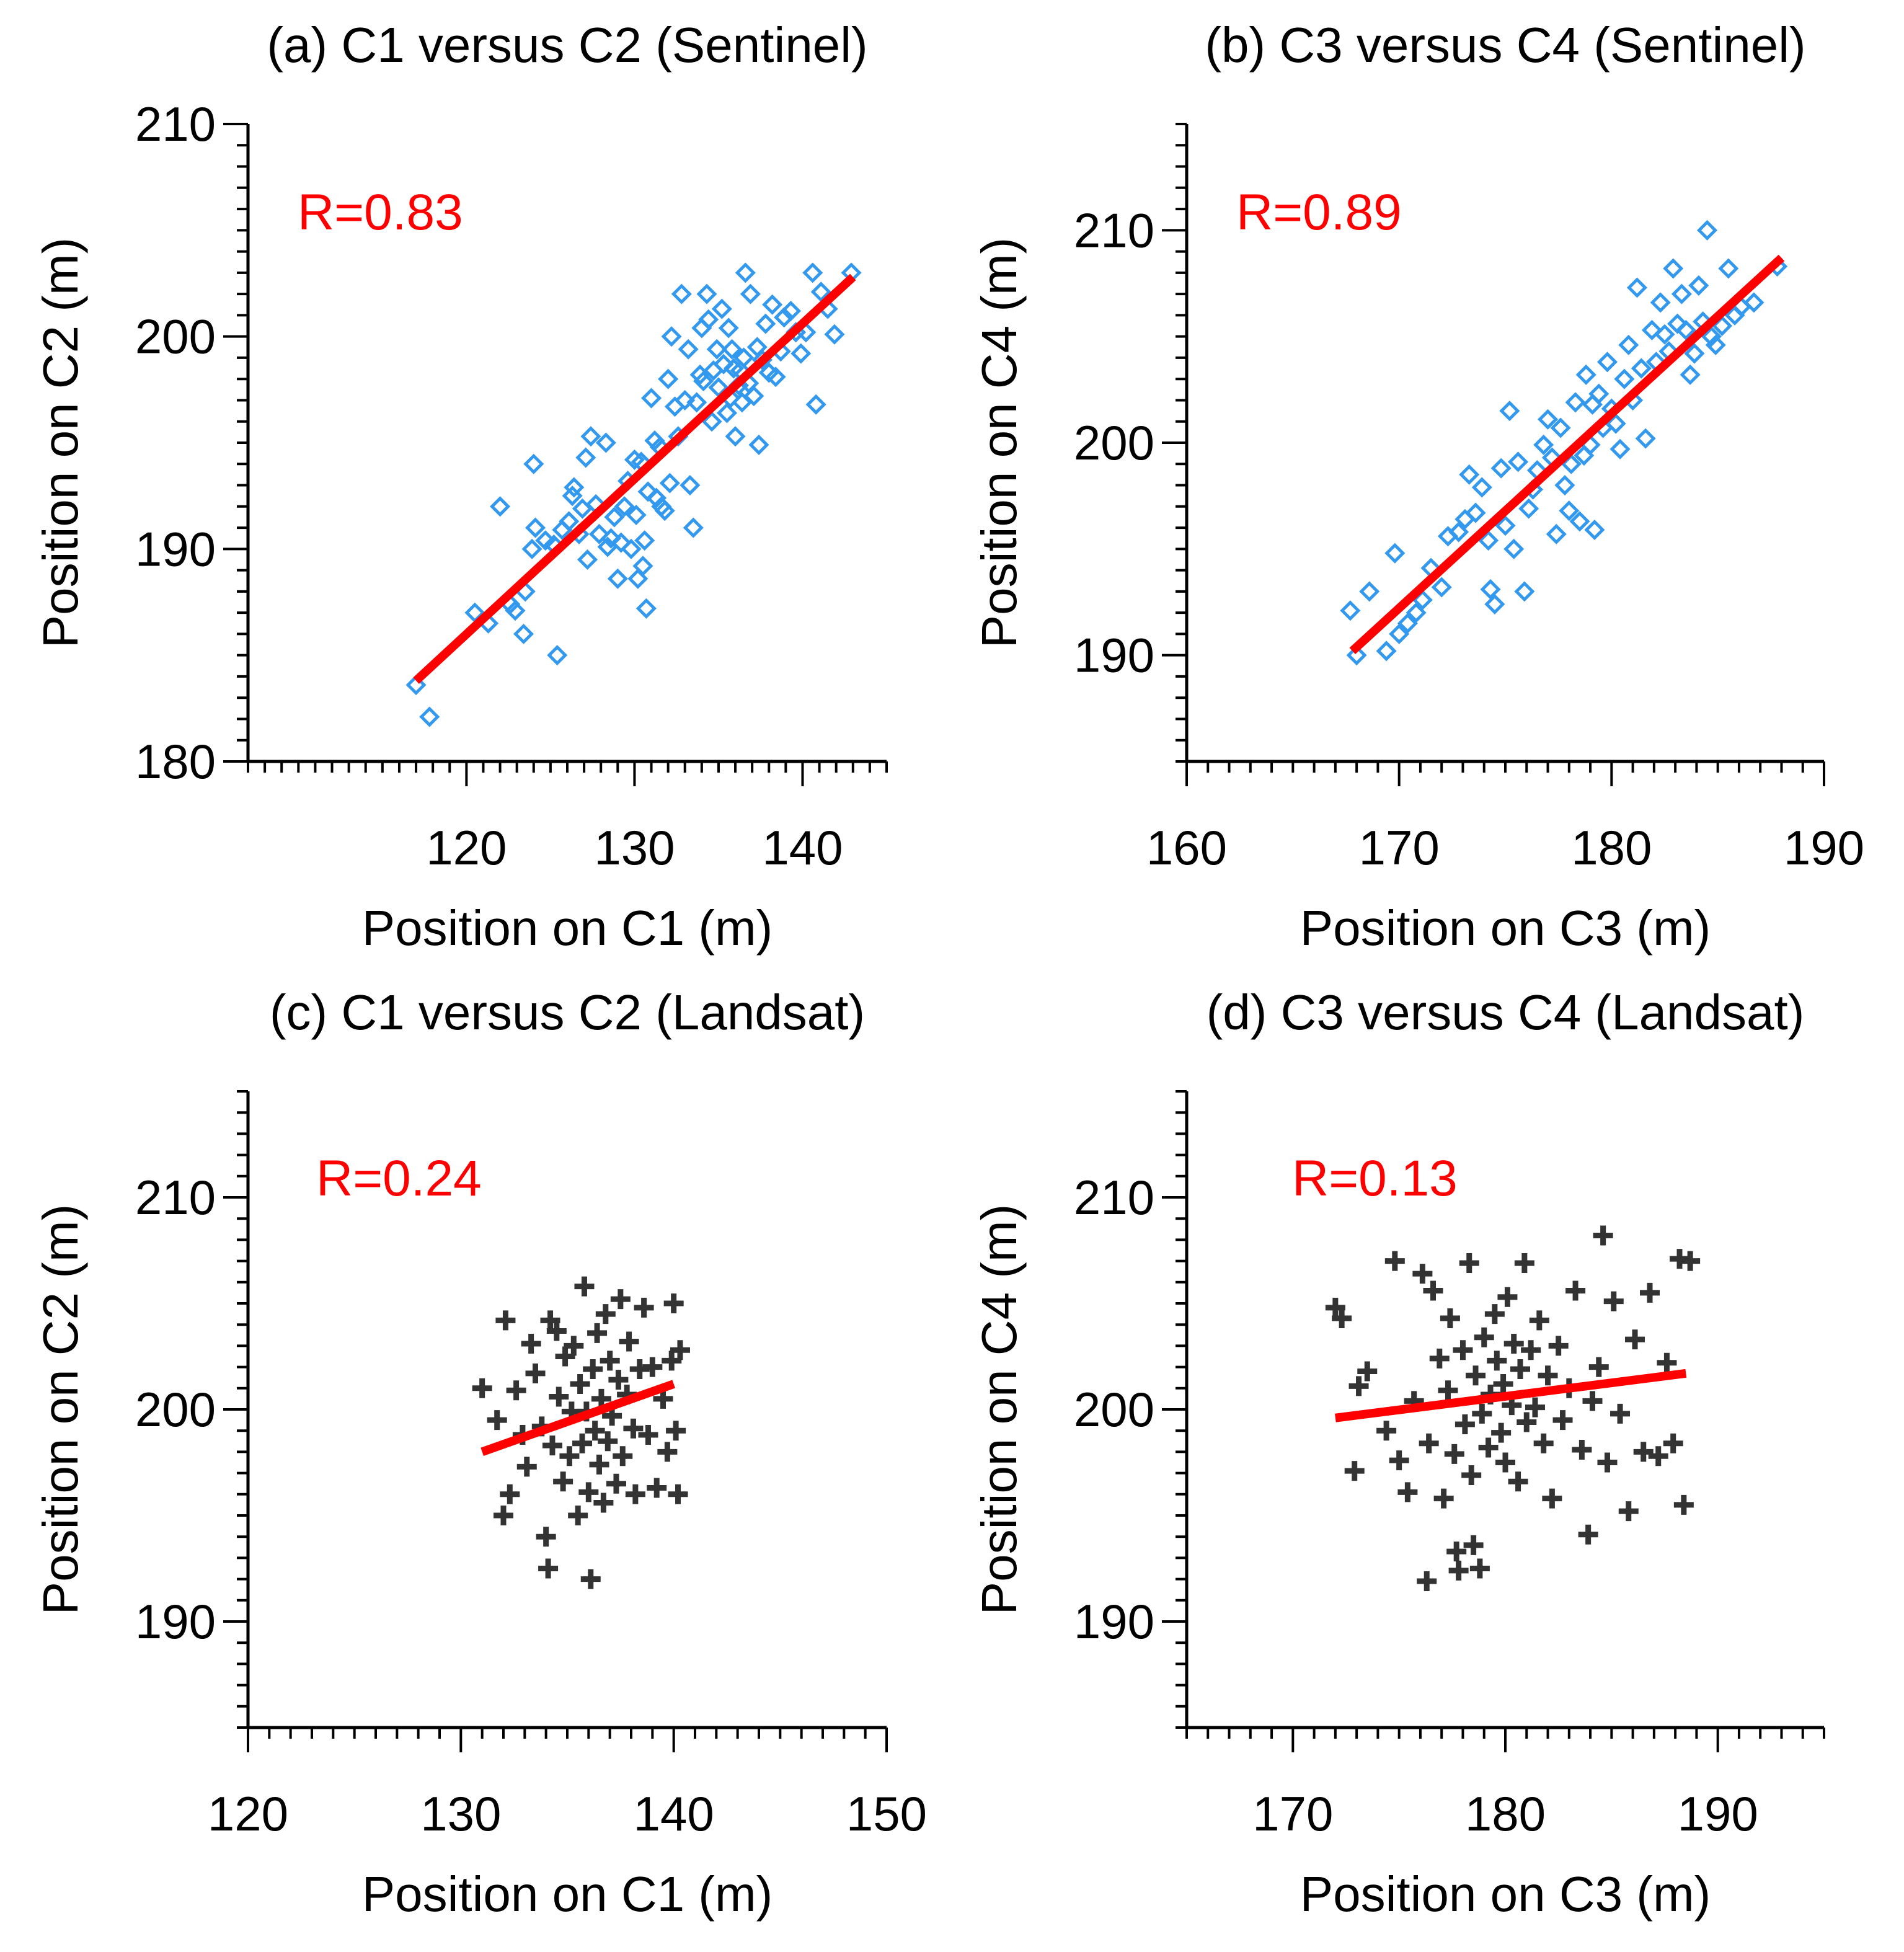 The width and height of the screenshot is (1904, 1952). Describe the element at coordinates (887, 1813) in the screenshot. I see `x-tick-label: 150` at that location.